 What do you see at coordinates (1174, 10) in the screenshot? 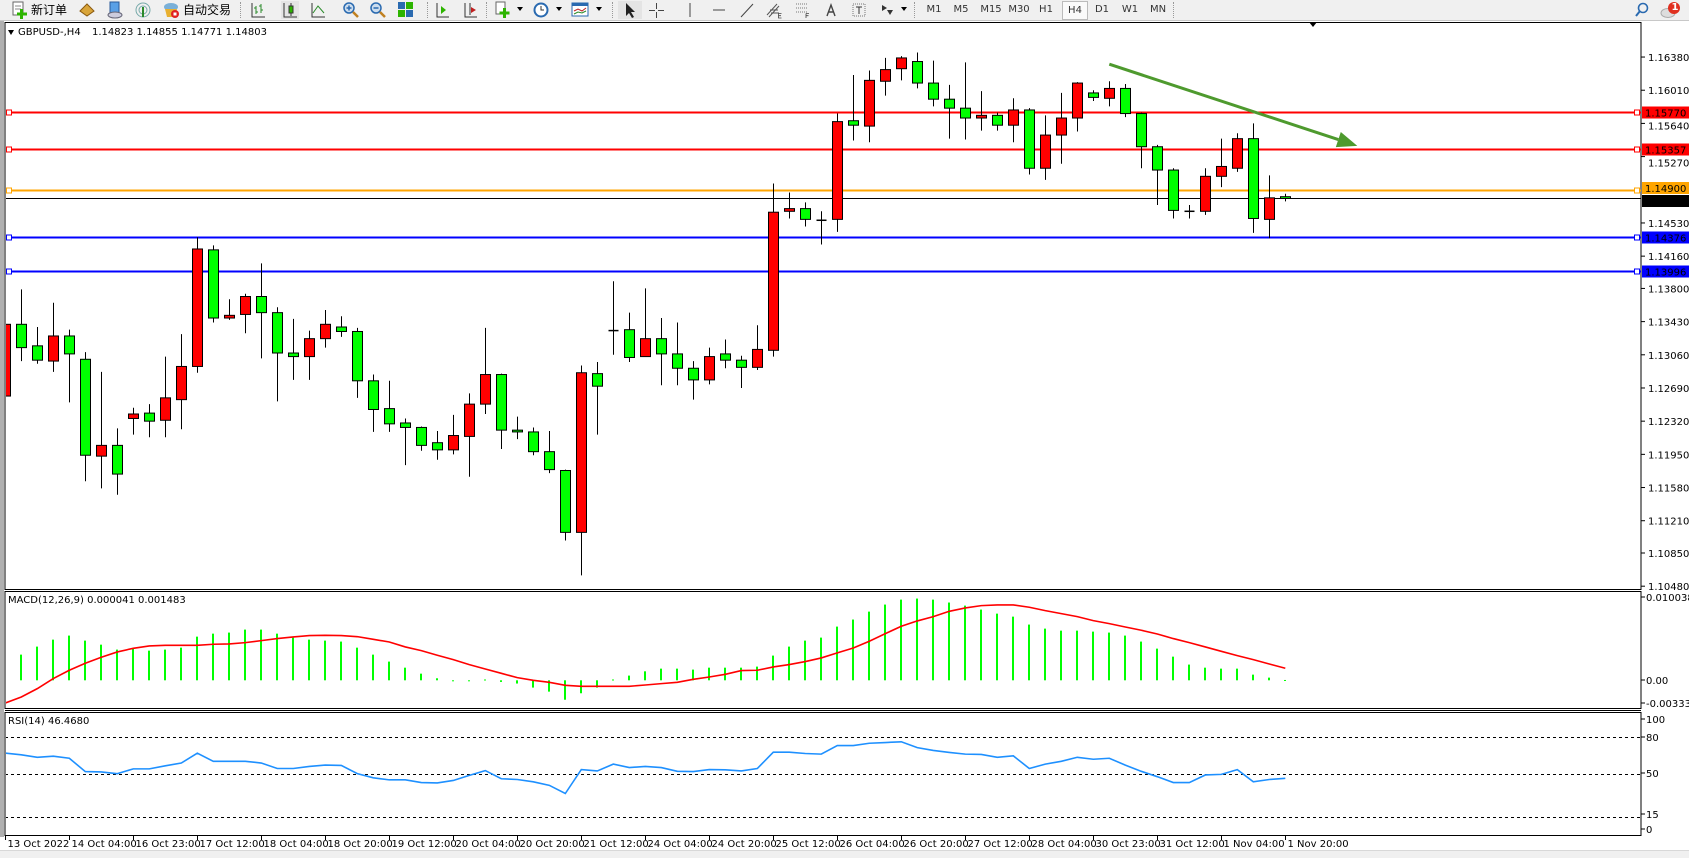
I see `toolbar-separator` at bounding box center [1174, 10].